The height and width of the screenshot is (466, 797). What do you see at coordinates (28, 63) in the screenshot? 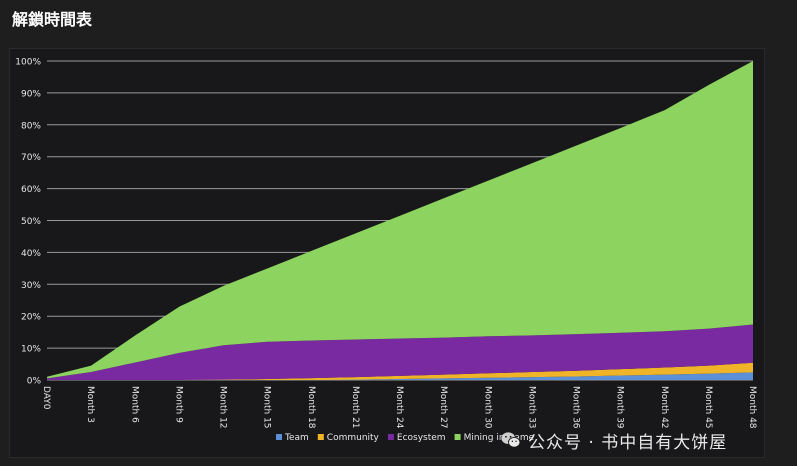
I see `y-tick-label: 100%` at bounding box center [28, 63].